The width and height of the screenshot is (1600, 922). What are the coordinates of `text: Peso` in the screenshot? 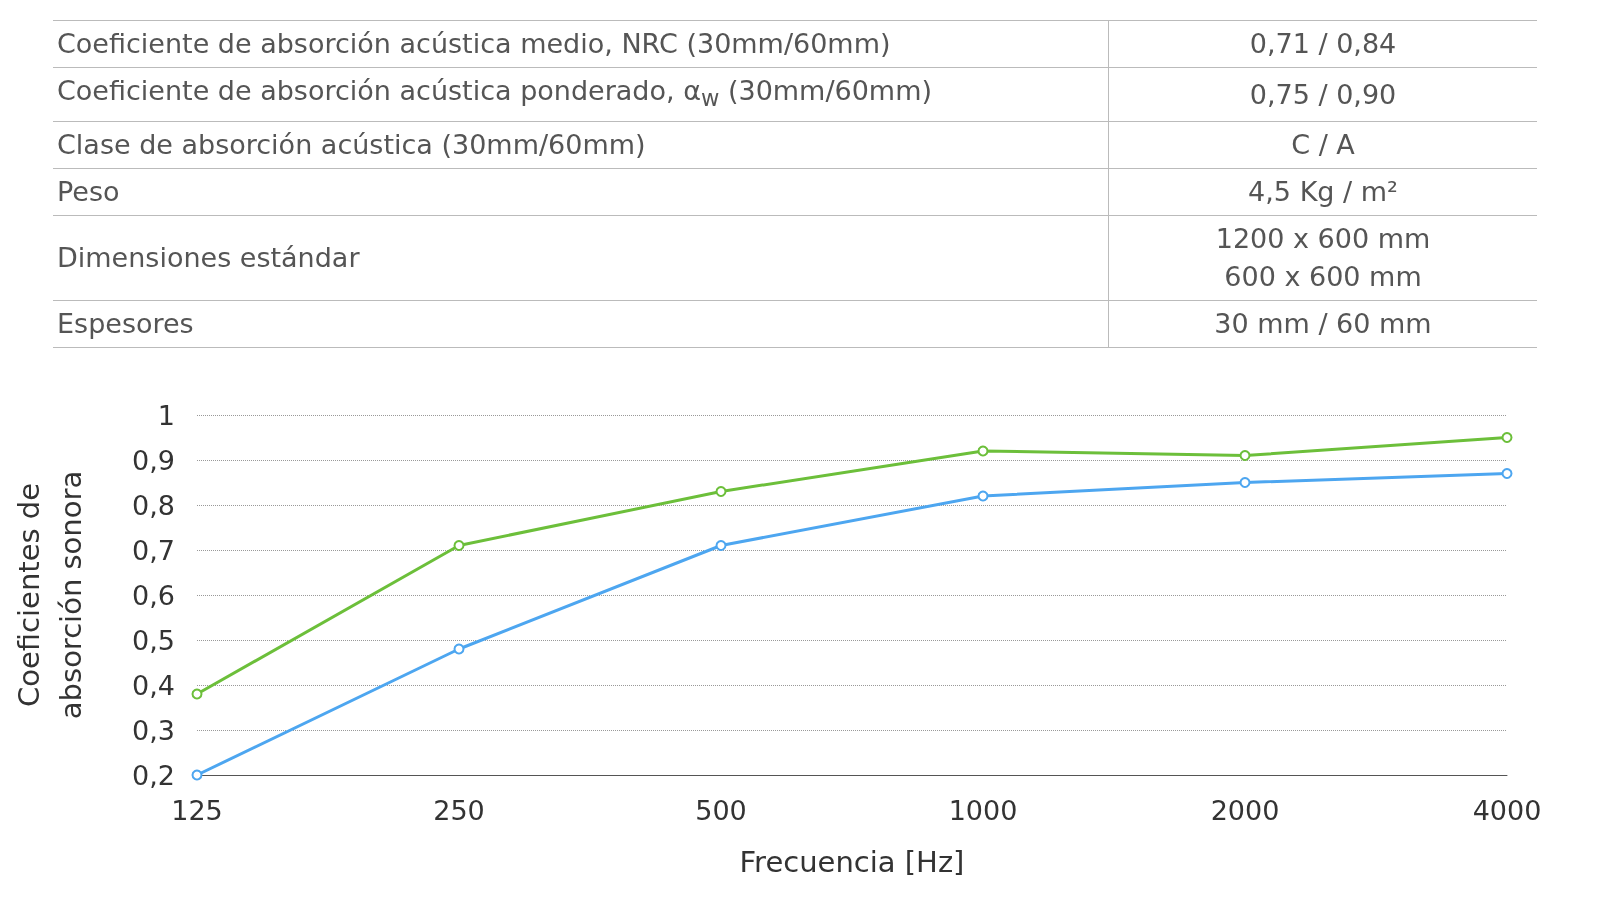 It's located at (581, 192).